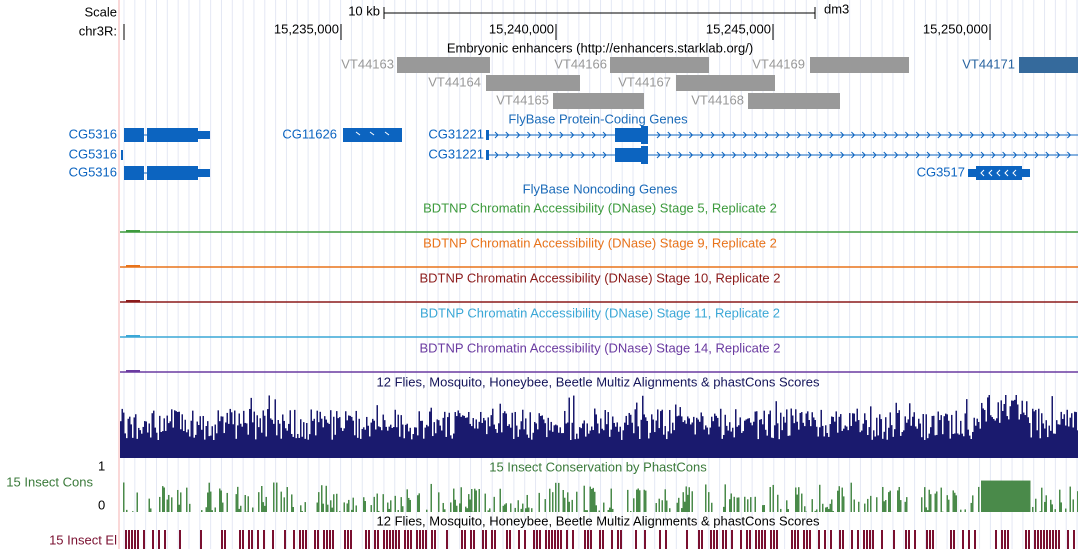 The height and width of the screenshot is (549, 1078). What do you see at coordinates (456, 153) in the screenshot?
I see `gene-label: CG31221` at bounding box center [456, 153].